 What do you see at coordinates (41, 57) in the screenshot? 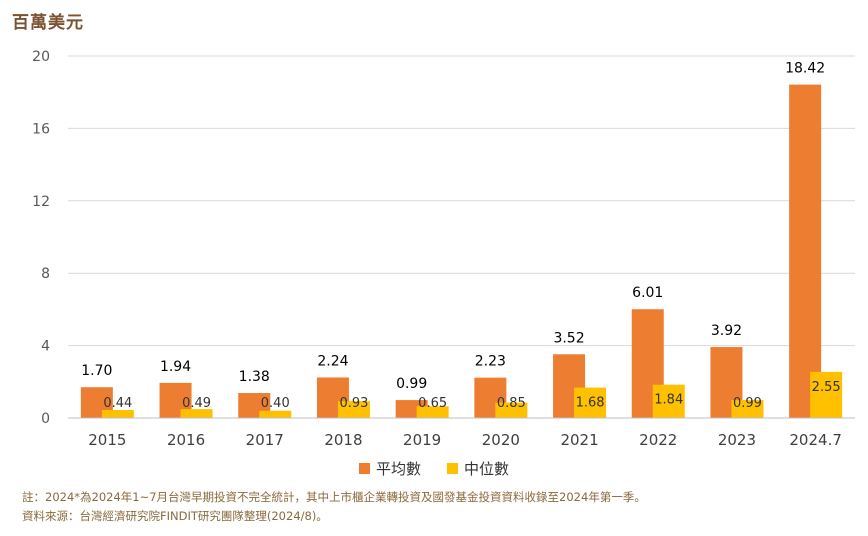
I see `y-tick-label: 20` at bounding box center [41, 57].